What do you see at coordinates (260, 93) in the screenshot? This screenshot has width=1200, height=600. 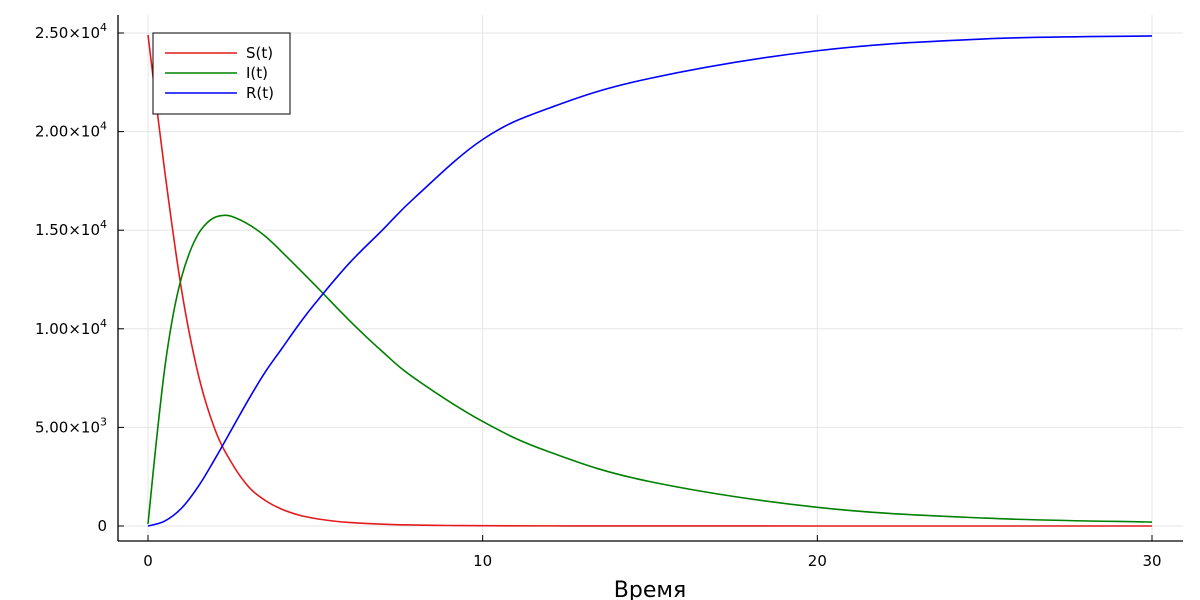 I see `legend-label: R(t)` at bounding box center [260, 93].